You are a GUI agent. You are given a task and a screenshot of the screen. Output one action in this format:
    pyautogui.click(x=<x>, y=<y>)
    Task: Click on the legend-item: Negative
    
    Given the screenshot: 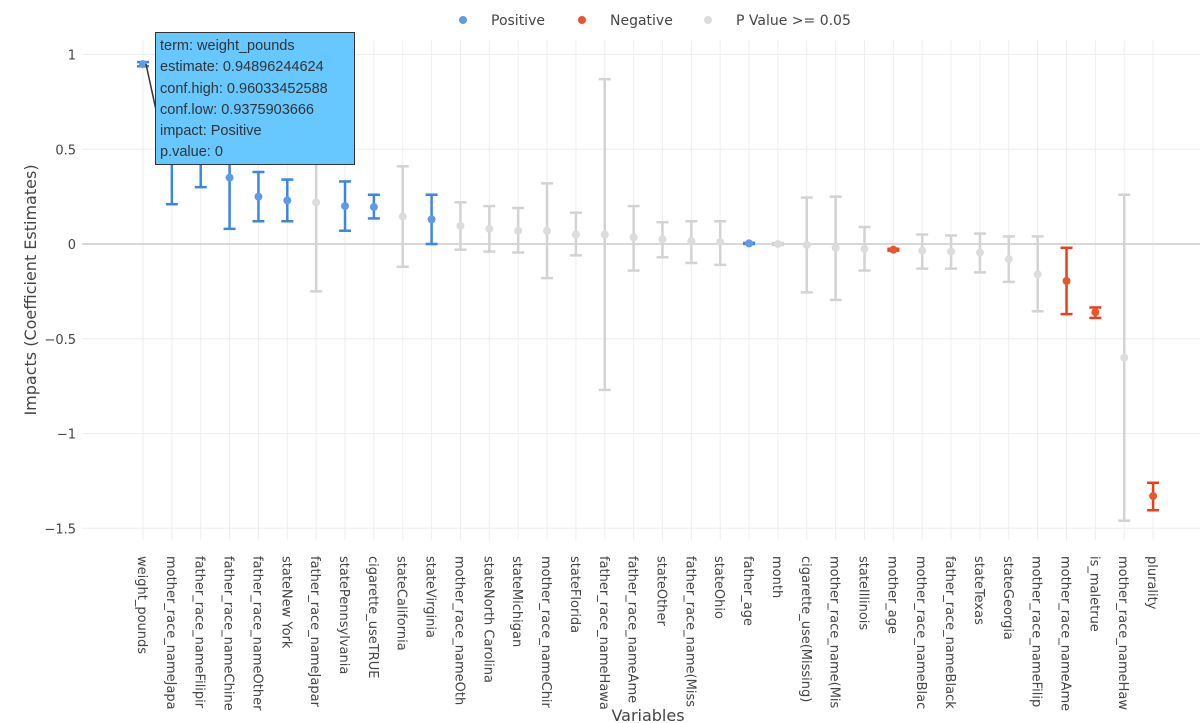 What is the action you would take?
    pyautogui.click(x=625, y=21)
    